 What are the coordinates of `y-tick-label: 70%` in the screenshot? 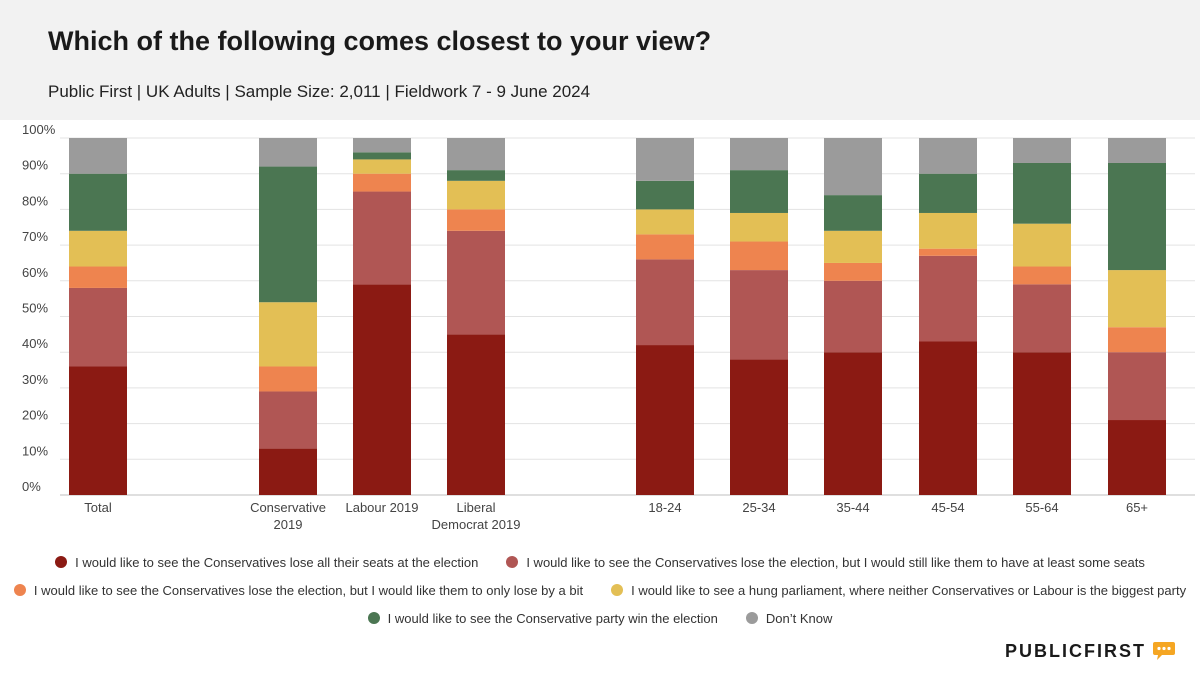 It's located at (35, 236).